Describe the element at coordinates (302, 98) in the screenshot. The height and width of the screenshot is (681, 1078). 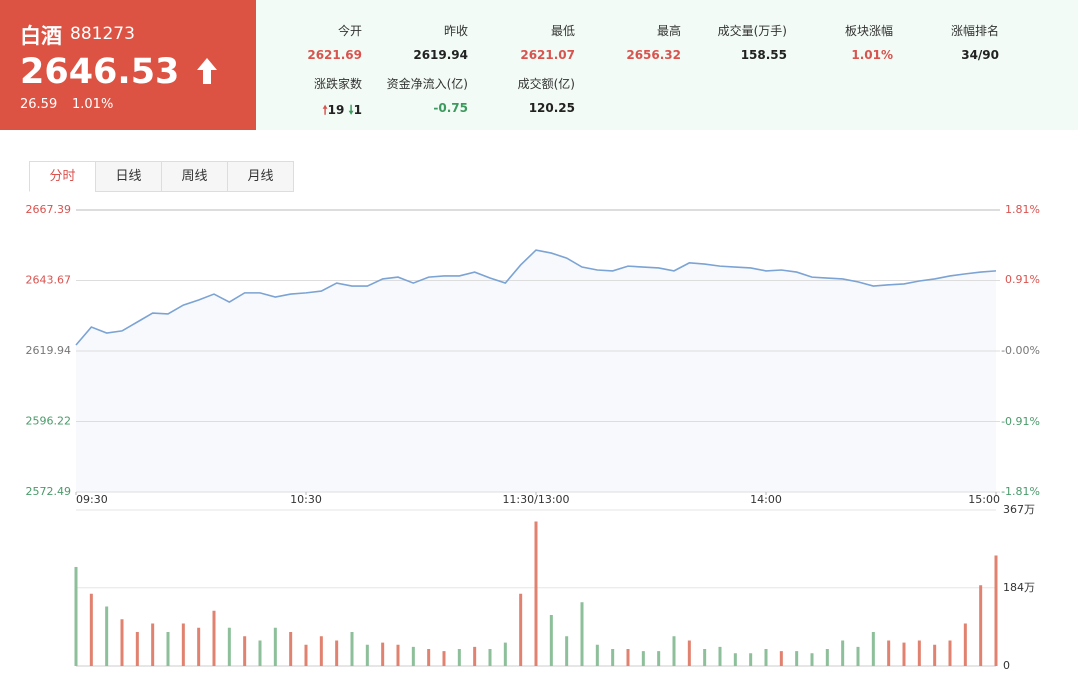
I see `stat: 涨跌家数 🠕19 🠗1` at that location.